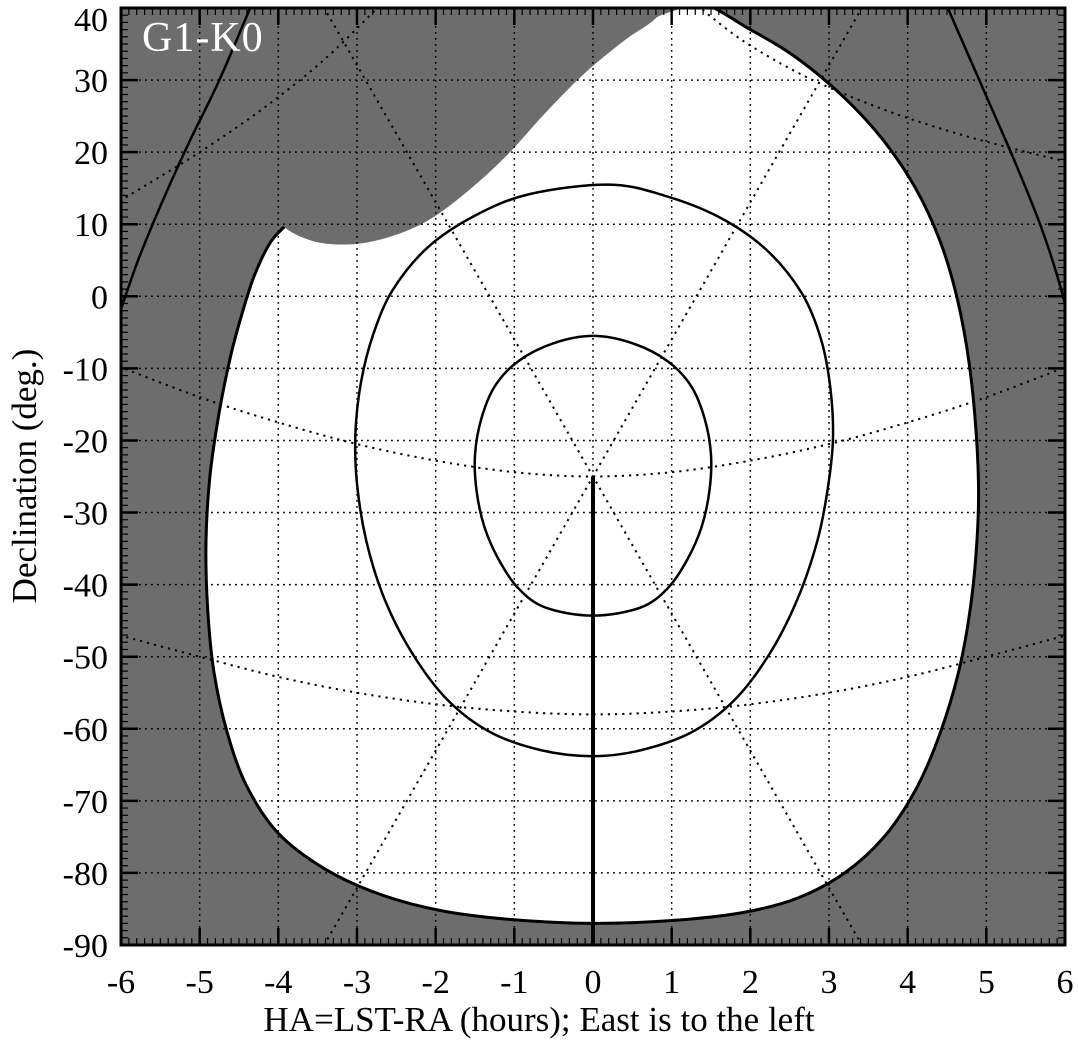  Describe the element at coordinates (750, 982) in the screenshot. I see `x-tick-label: 2` at that location.